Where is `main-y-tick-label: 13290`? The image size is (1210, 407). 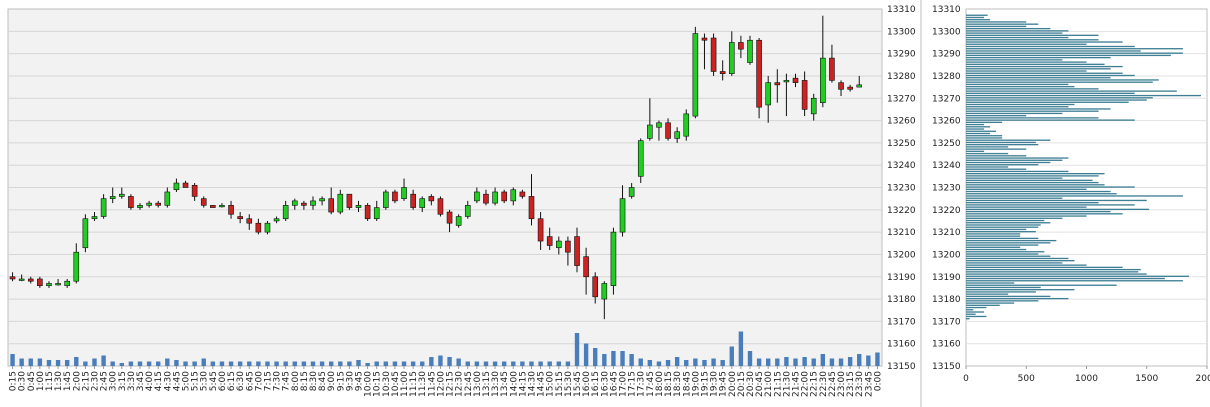 main-y-tick-label: 13290 is located at coordinates (901, 55).